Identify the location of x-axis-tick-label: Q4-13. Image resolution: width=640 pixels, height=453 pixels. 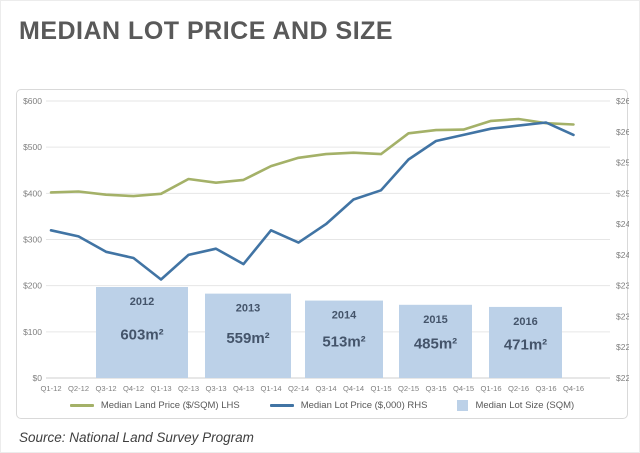
(243, 388).